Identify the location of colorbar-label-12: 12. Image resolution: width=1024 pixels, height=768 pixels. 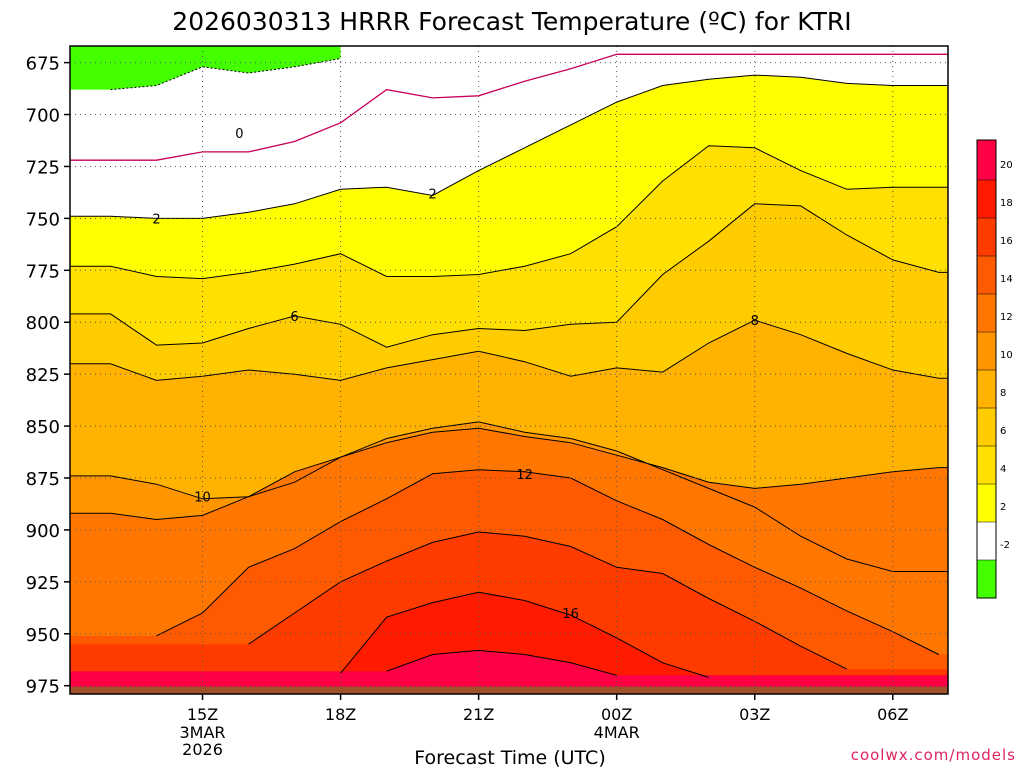
(1006, 317).